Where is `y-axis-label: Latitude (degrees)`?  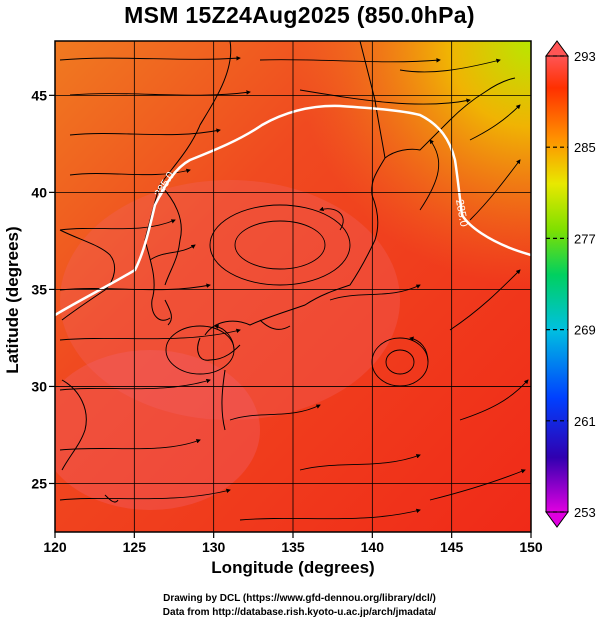
y-axis-label: Latitude (degrees) is located at coordinates (12, 300).